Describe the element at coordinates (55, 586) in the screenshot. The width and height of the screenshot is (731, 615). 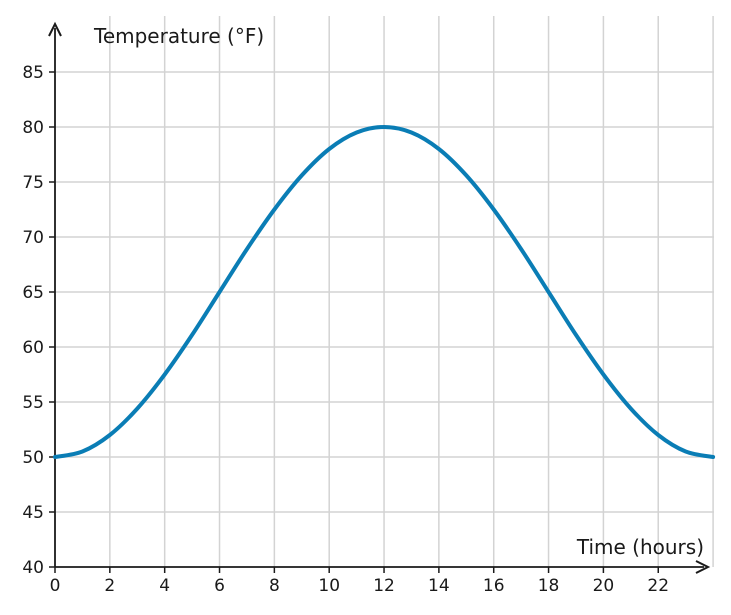
I see `x-tick-label: 0` at that location.